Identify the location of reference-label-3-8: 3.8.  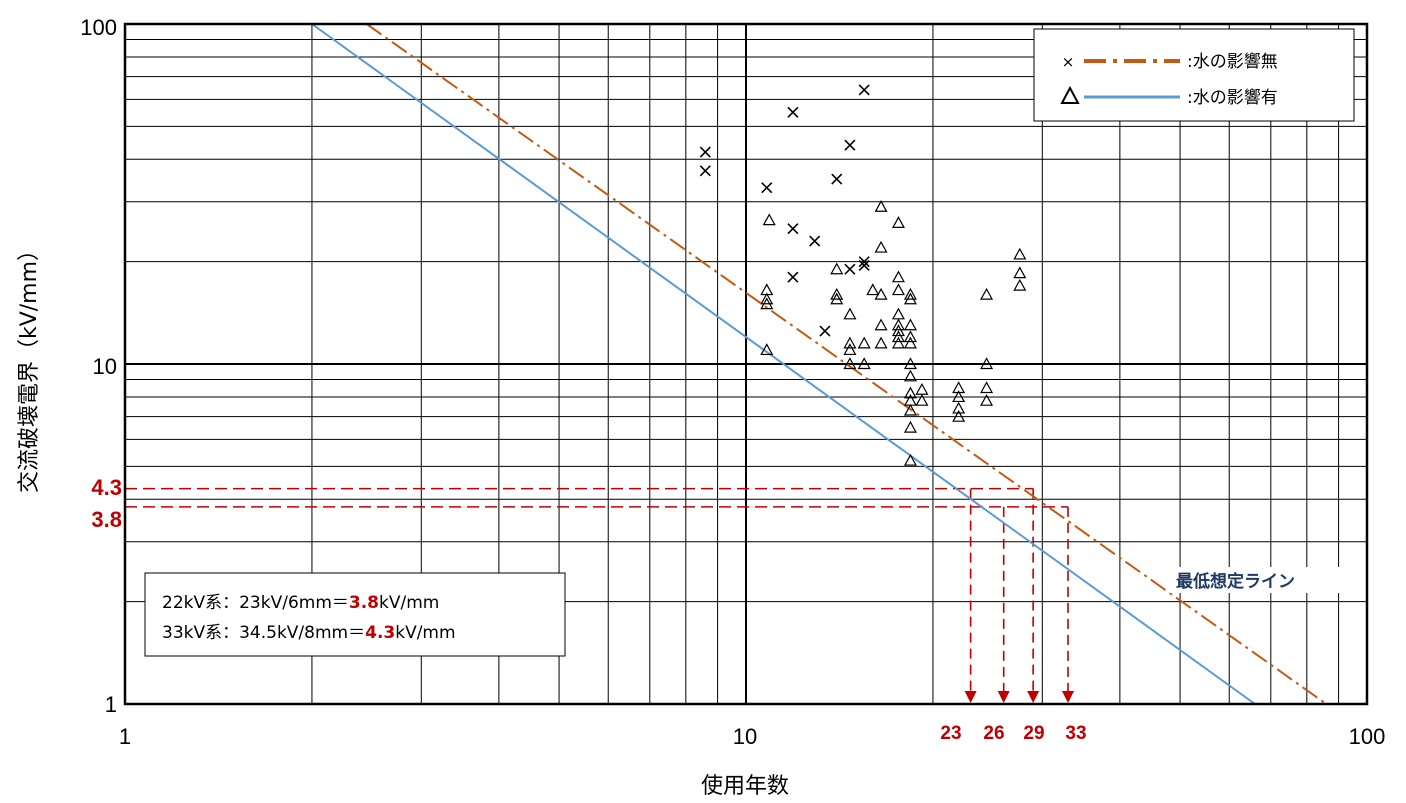
(106, 519).